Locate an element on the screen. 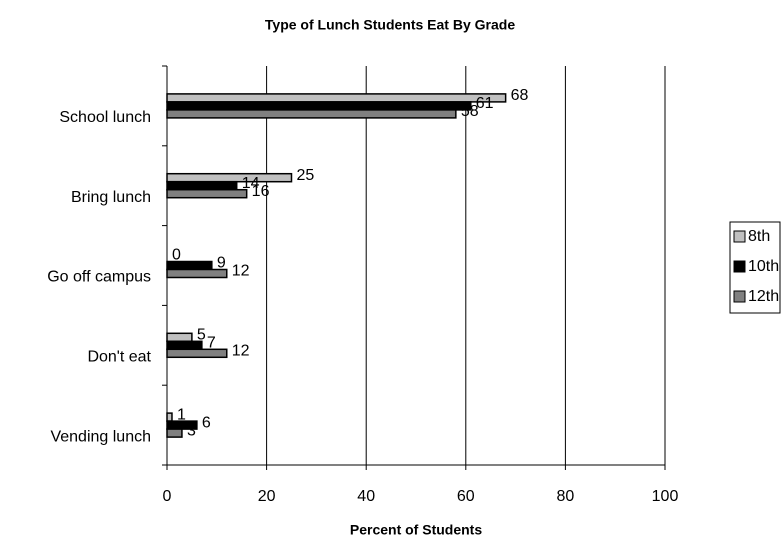 This screenshot has width=781, height=540. data-label: 6 is located at coordinates (206, 422).